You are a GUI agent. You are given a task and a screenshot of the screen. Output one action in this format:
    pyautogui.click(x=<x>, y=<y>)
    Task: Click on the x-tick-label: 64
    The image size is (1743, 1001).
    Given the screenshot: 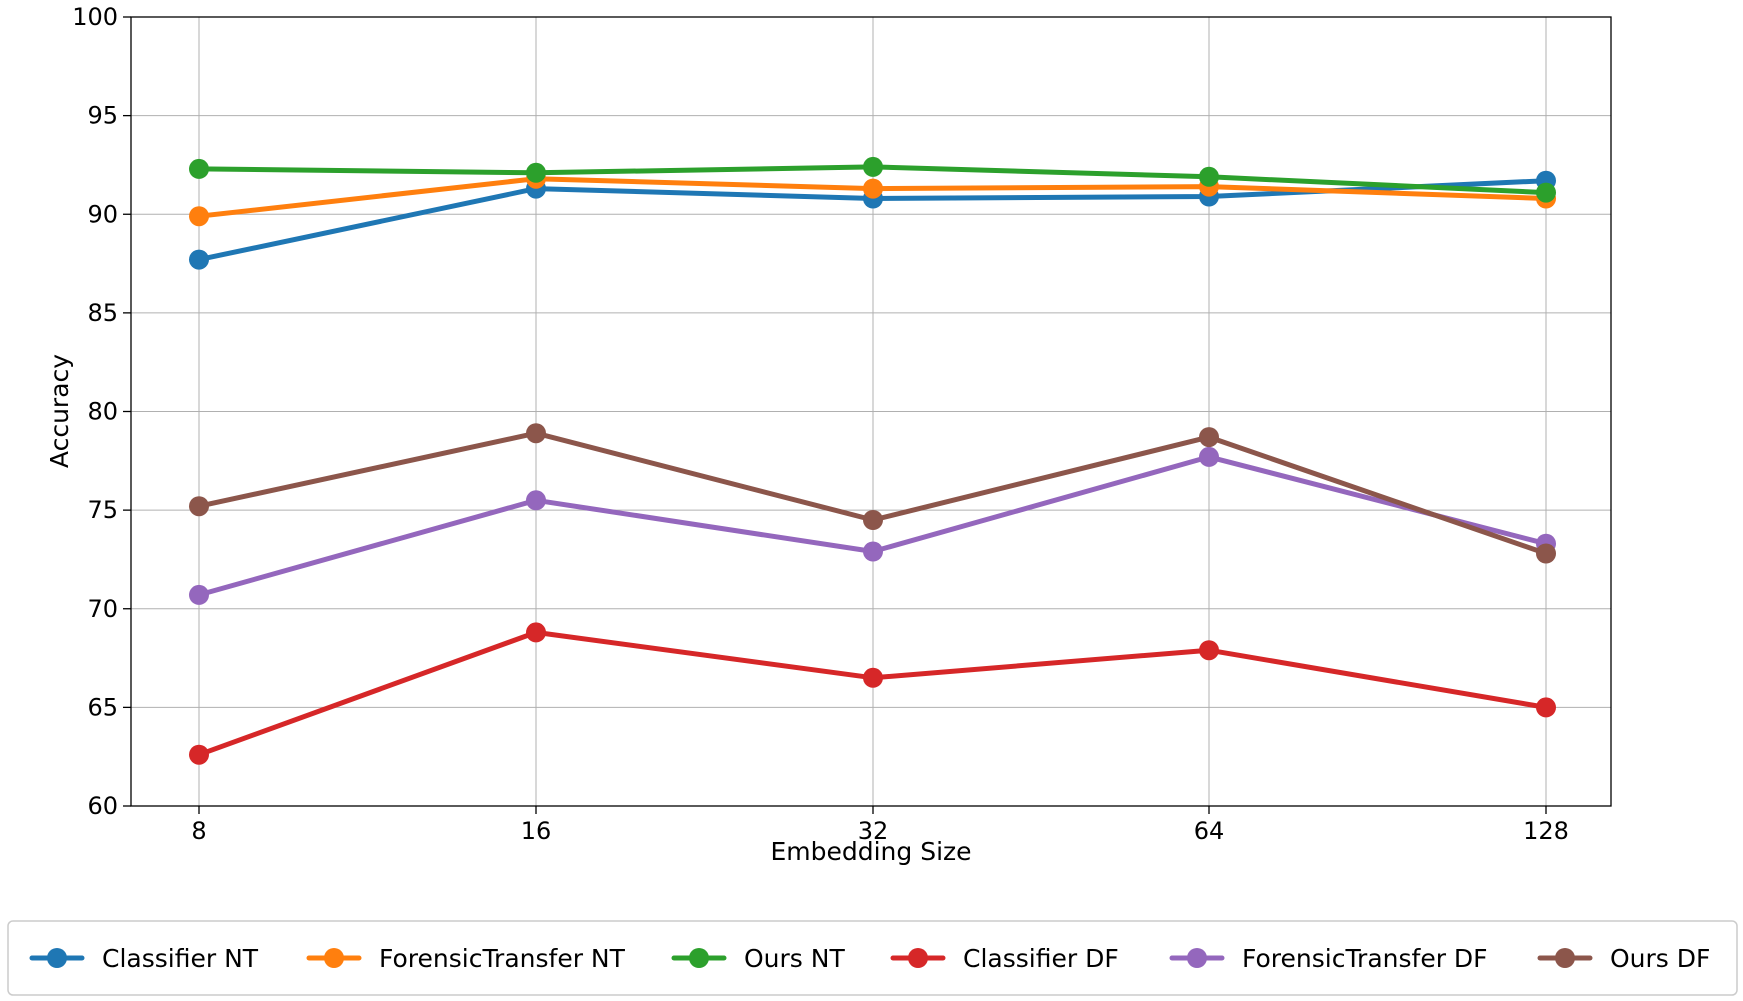 What is the action you would take?
    pyautogui.click(x=1209, y=831)
    